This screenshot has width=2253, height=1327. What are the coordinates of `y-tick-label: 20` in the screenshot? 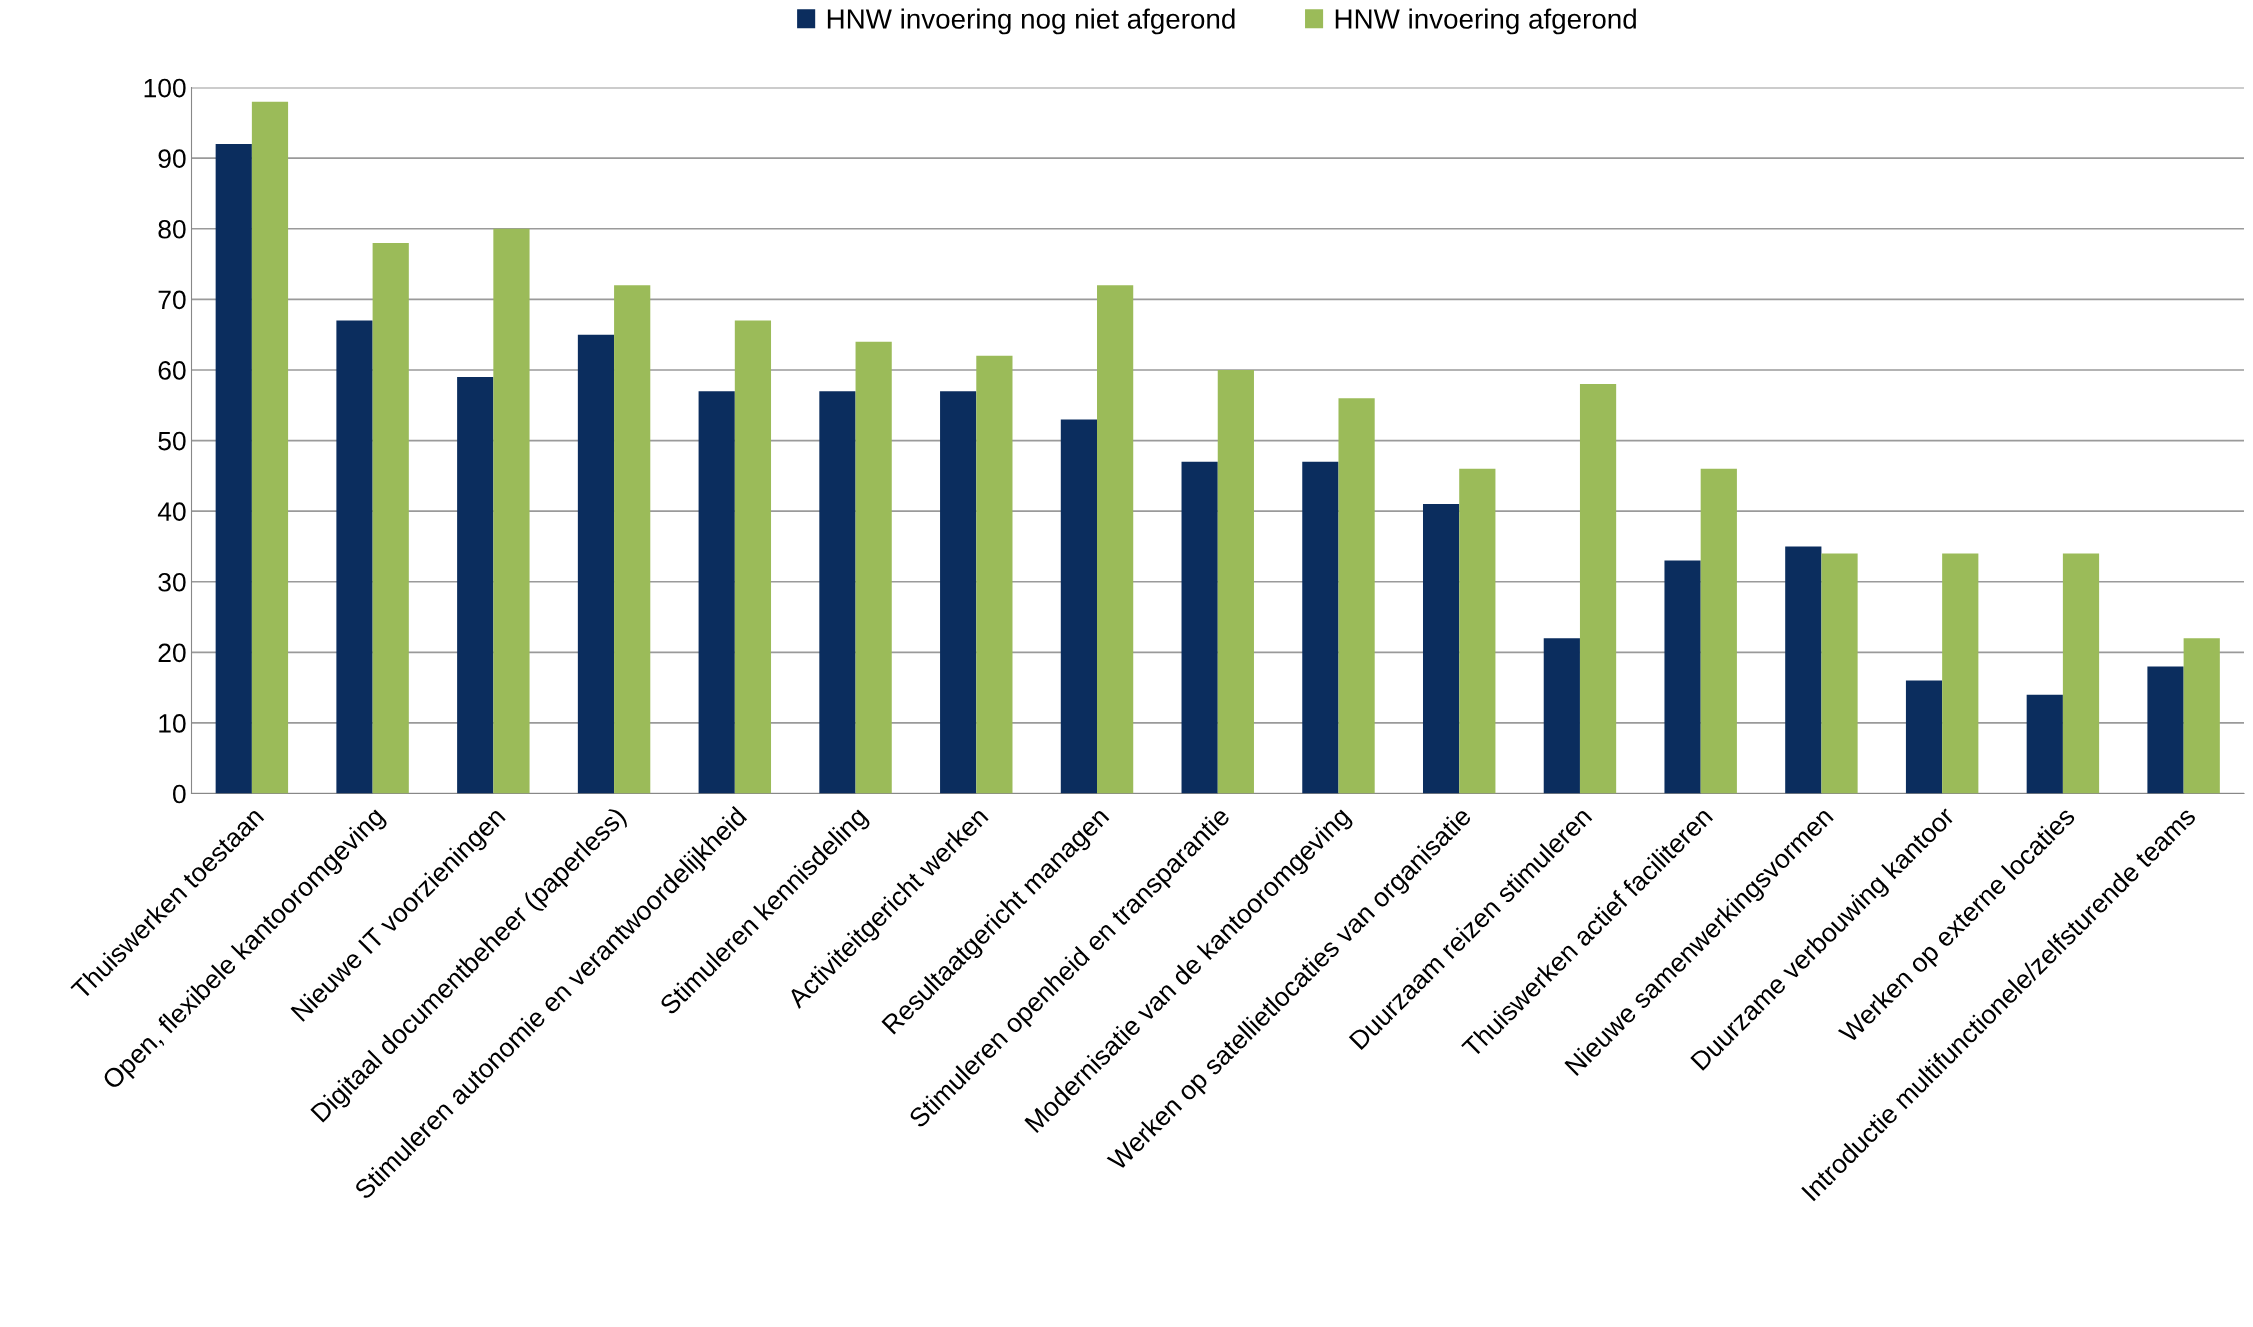 It's located at (172, 653).